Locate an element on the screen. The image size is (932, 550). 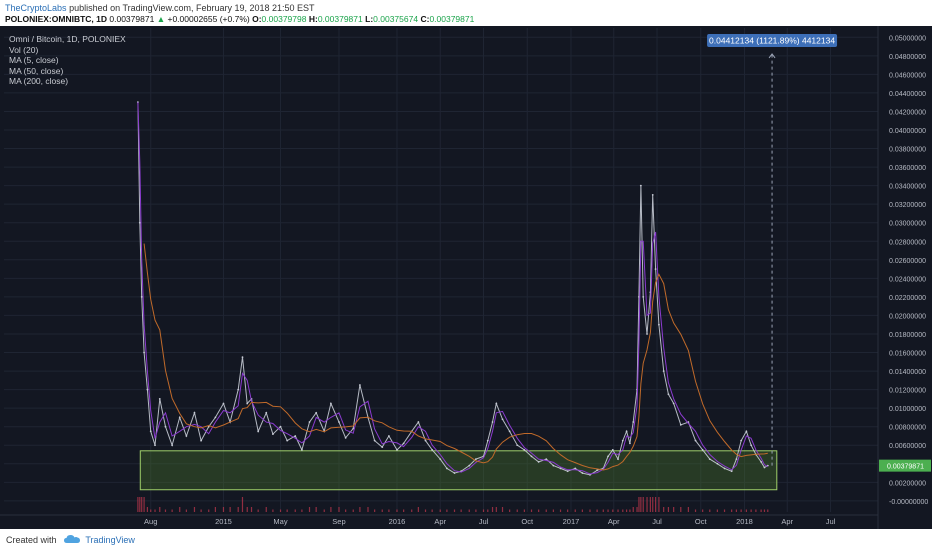
low-label: L: is located at coordinates (369, 19).